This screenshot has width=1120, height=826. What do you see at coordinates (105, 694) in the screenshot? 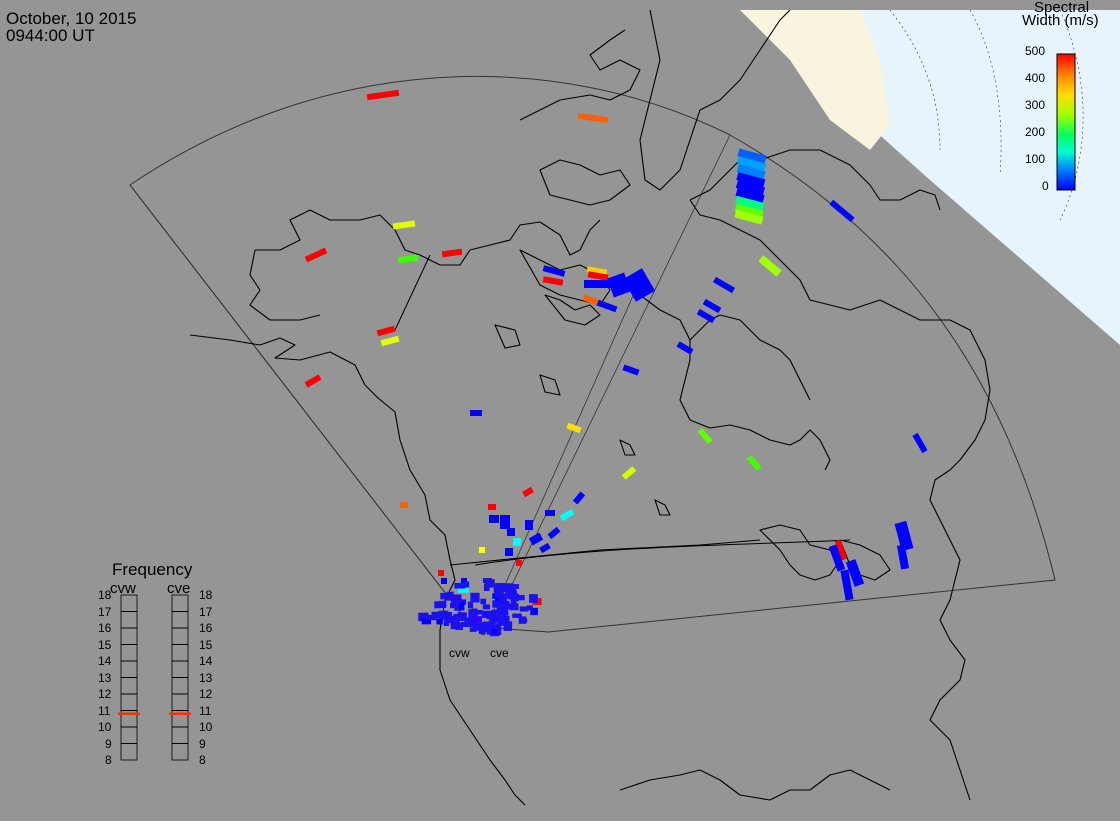
I see `frequency-tick-label: 12` at bounding box center [105, 694].